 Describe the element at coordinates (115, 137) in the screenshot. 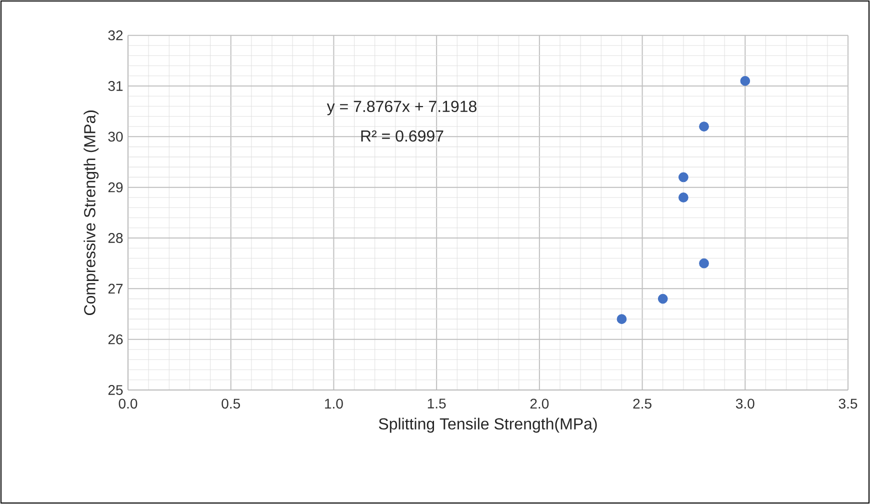

I see `y-tick-label: 30` at that location.